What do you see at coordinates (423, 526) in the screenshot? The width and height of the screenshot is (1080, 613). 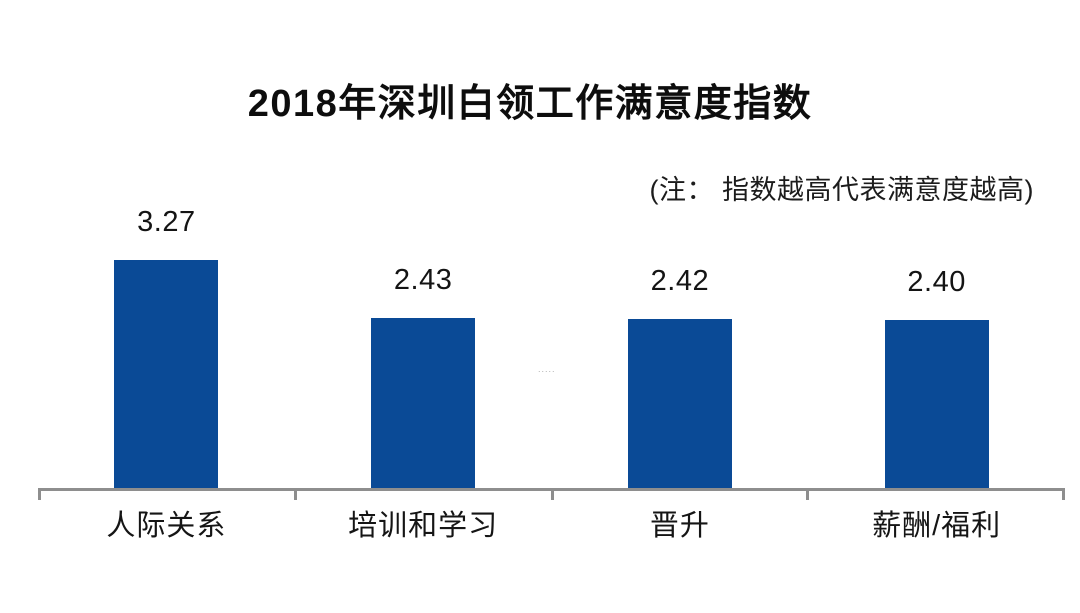 I see `category-label: 培训和学习` at bounding box center [423, 526].